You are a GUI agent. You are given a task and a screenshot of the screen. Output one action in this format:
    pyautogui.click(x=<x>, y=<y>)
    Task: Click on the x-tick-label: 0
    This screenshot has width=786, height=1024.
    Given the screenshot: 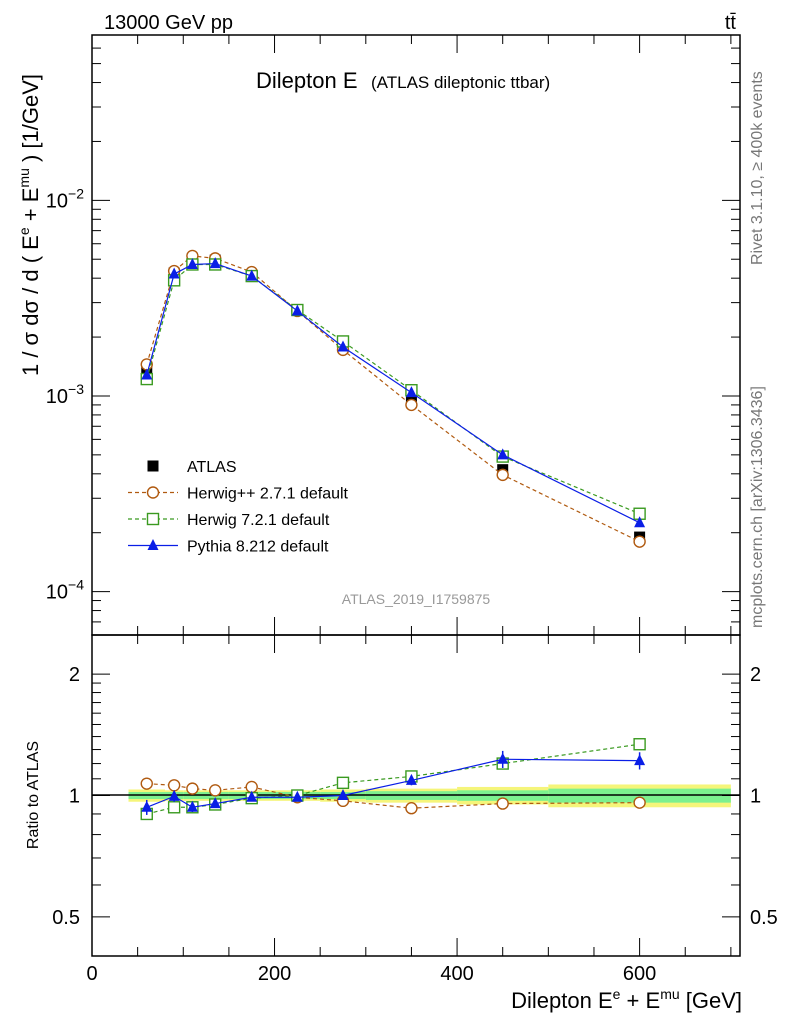 What is the action you would take?
    pyautogui.click(x=91, y=974)
    